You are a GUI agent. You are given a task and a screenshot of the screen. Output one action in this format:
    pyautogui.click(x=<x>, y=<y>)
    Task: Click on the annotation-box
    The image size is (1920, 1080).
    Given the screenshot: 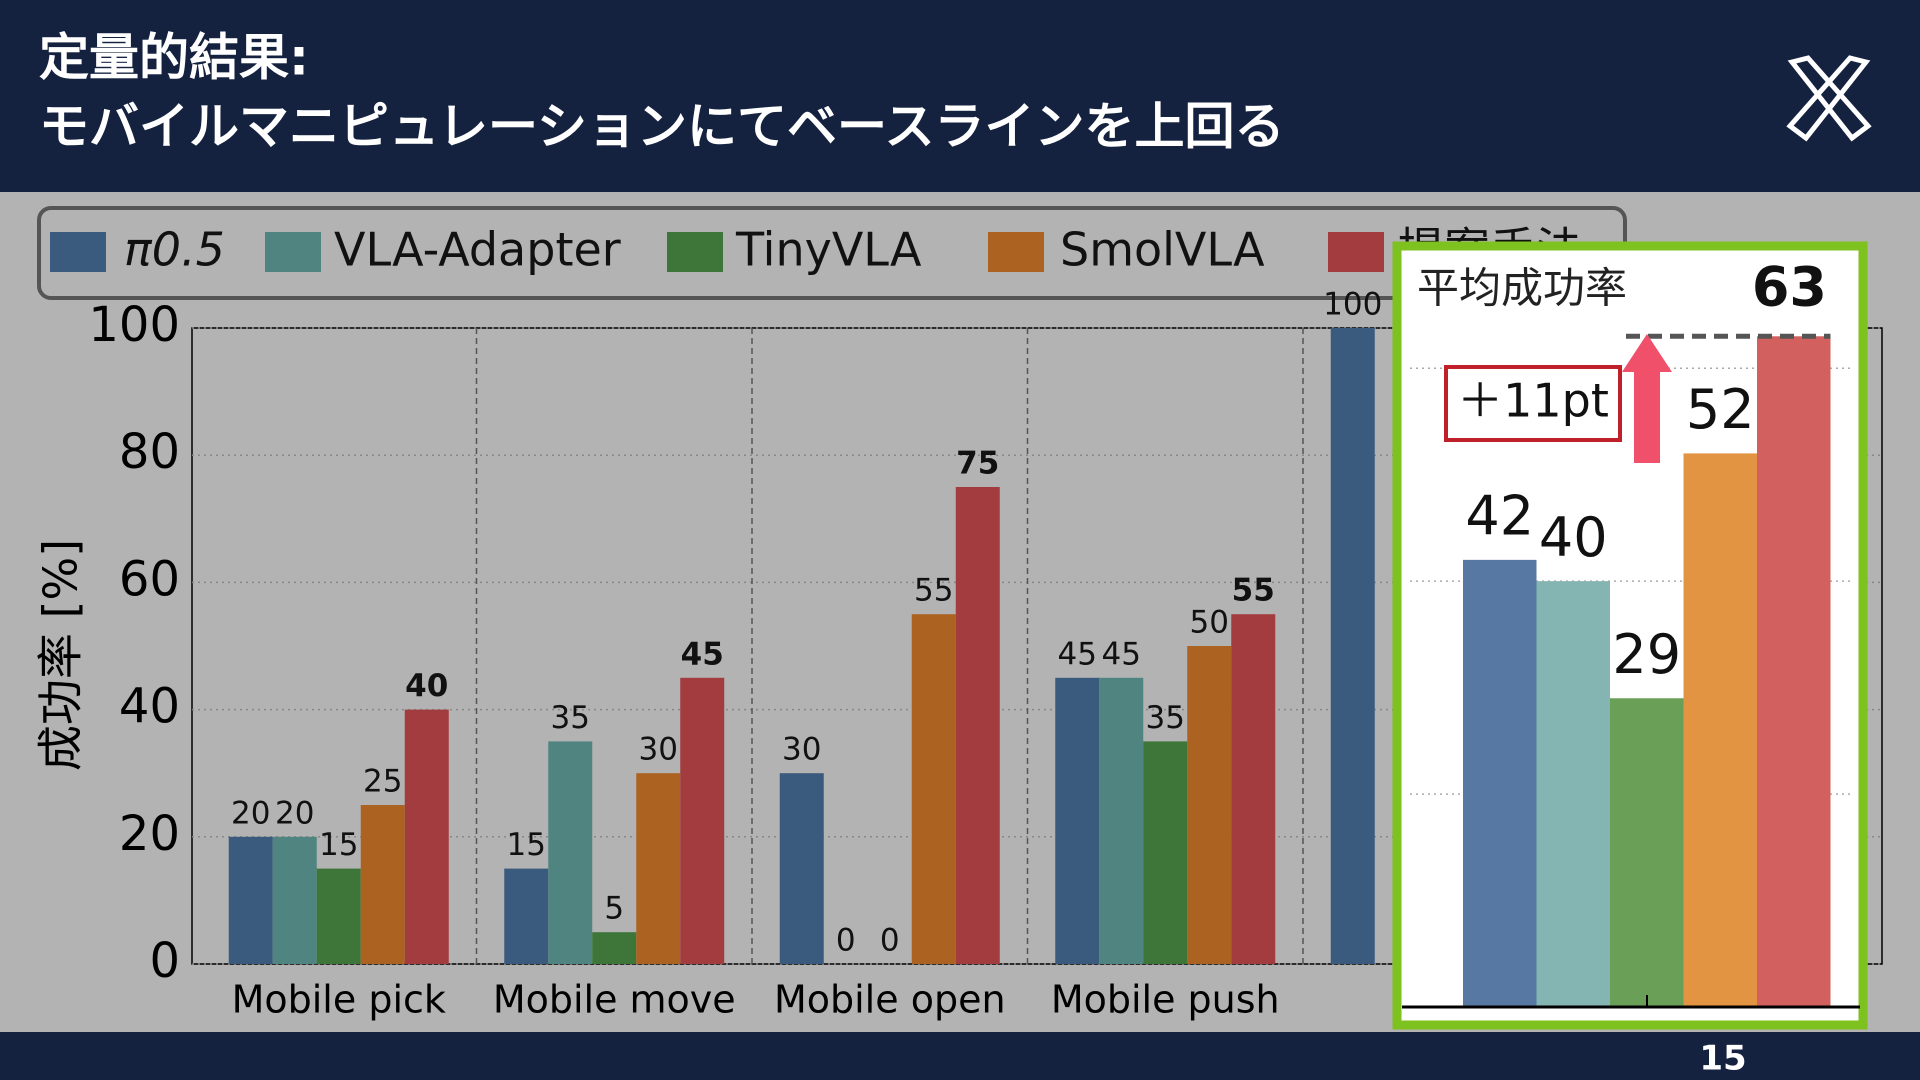 What is the action you would take?
    pyautogui.click(x=1533, y=403)
    